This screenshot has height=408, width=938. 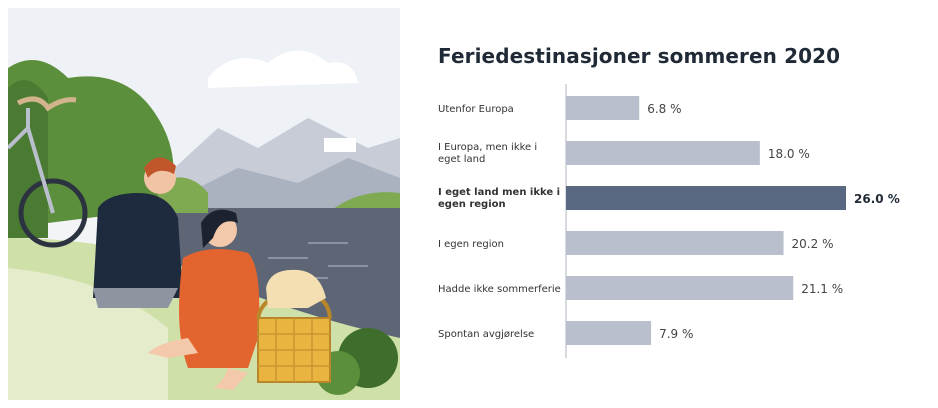 What do you see at coordinates (639, 56) in the screenshot?
I see `chart-title: Feriedestinasjoner sommeren 2020` at bounding box center [639, 56].